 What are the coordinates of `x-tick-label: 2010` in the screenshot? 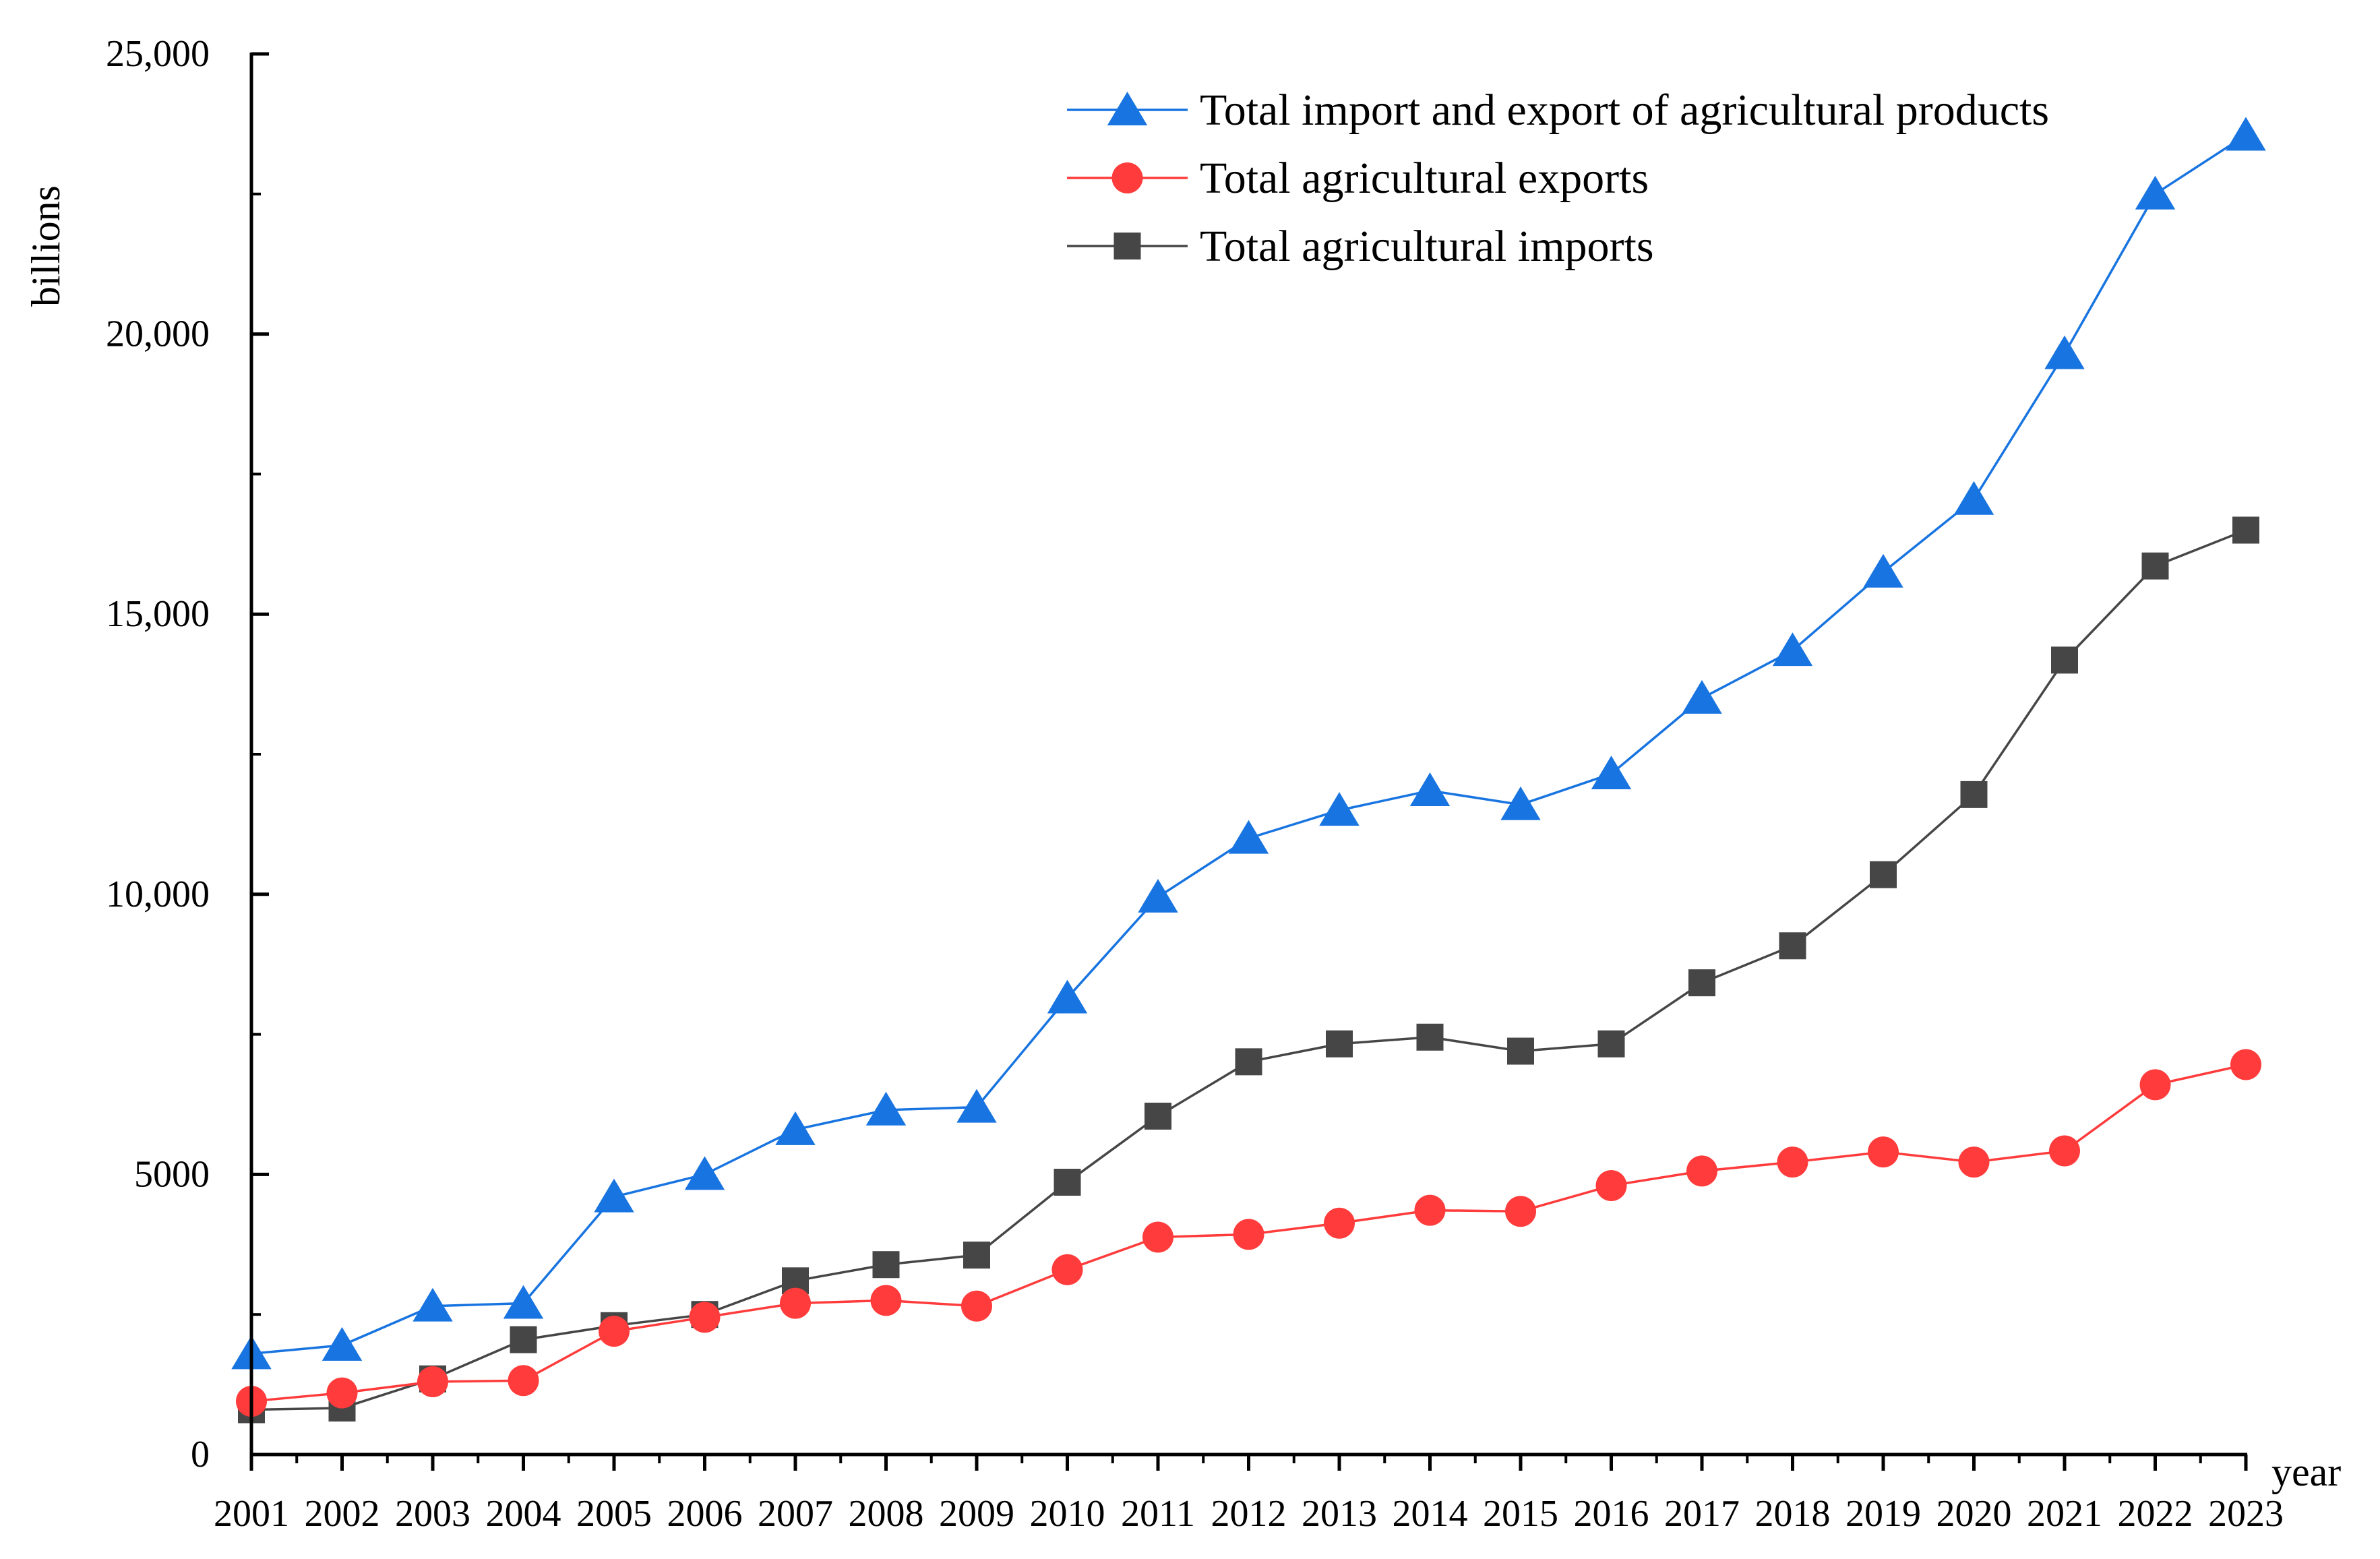 It's located at (1067, 1514).